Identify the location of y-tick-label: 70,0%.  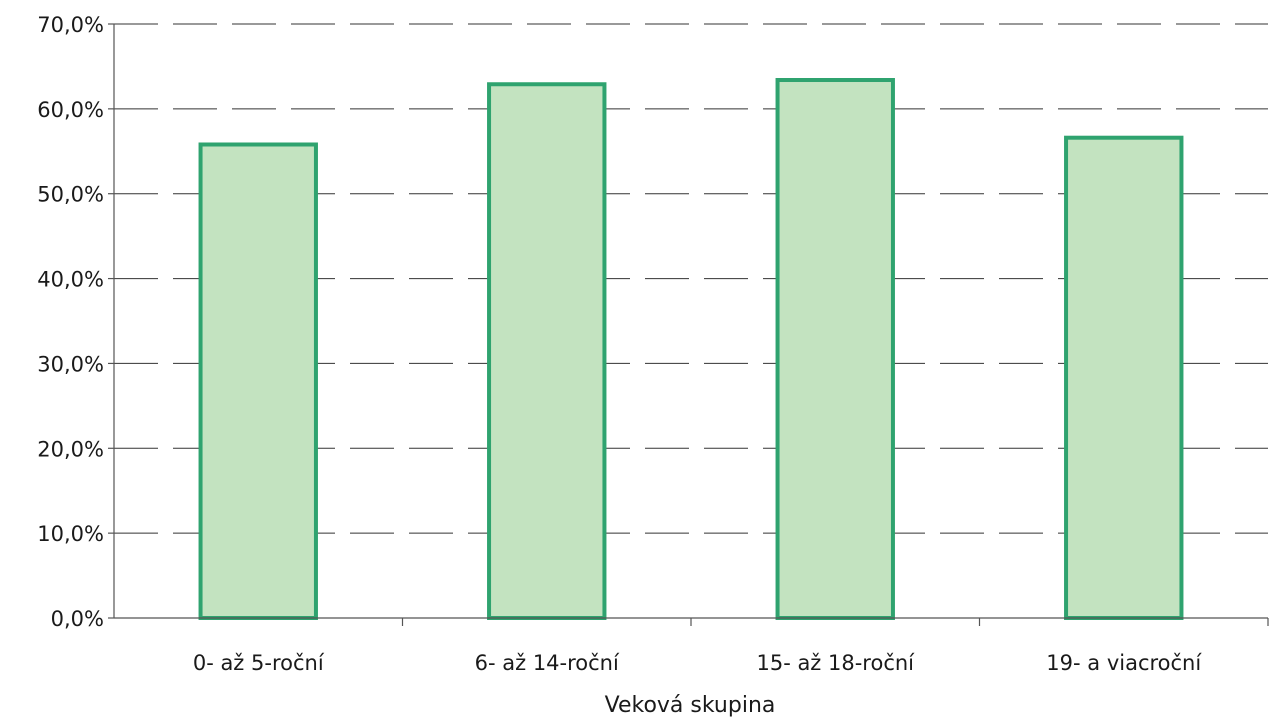
(70, 25).